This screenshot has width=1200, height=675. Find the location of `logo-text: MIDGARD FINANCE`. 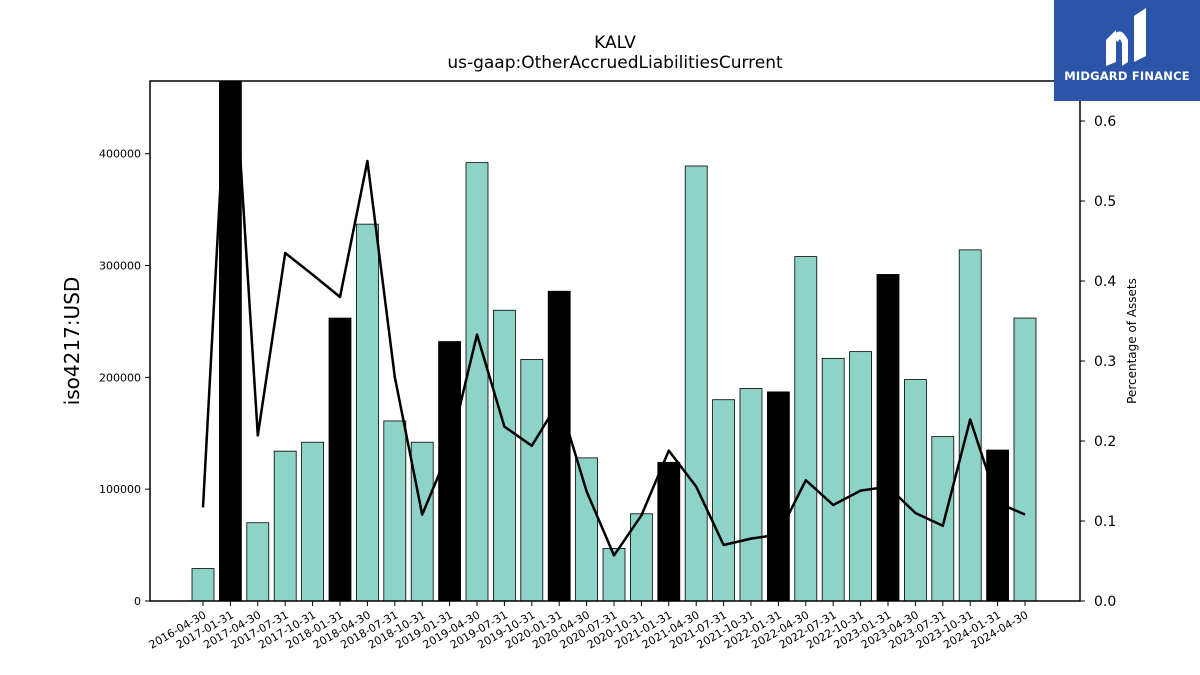

logo-text: MIDGARD FINANCE is located at coordinates (1127, 76).